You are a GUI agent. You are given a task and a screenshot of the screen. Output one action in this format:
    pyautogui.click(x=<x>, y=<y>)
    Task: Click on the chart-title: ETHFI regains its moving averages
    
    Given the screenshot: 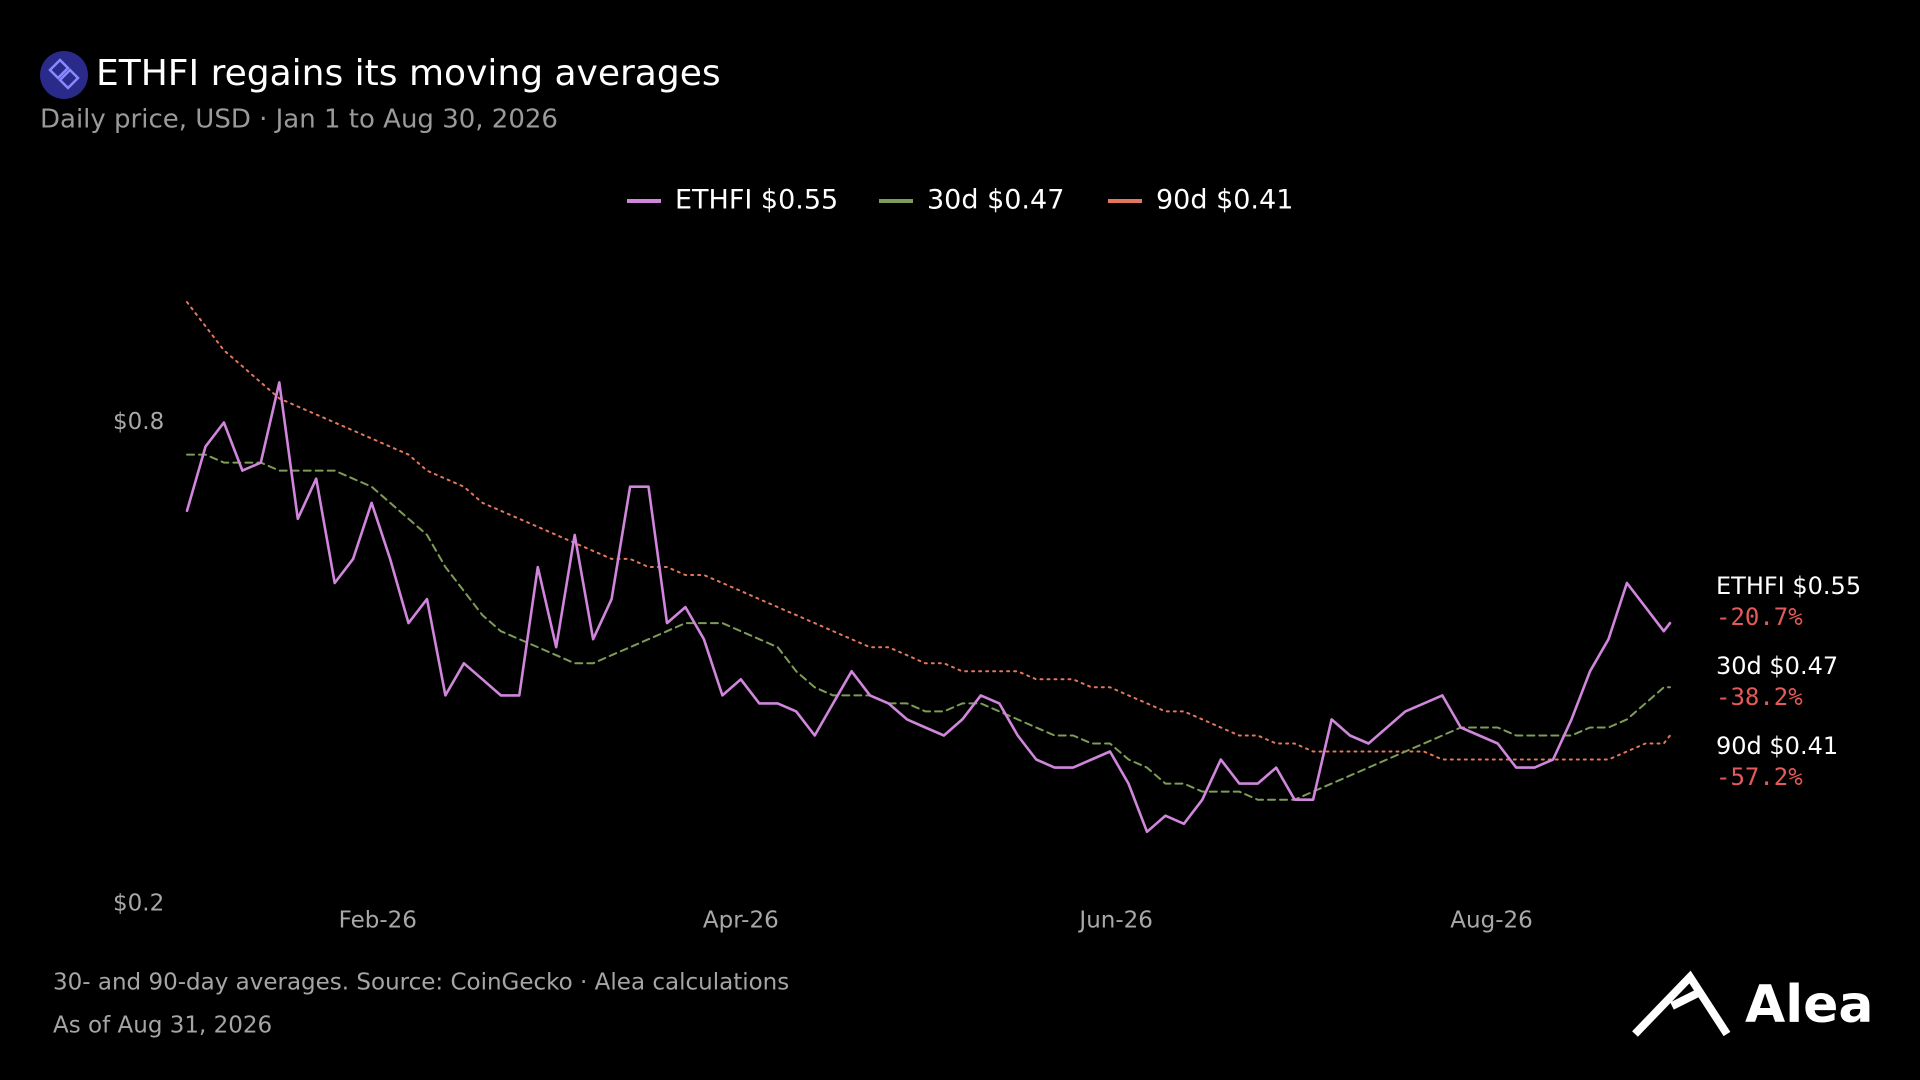 What is the action you would take?
    pyautogui.click(x=408, y=73)
    